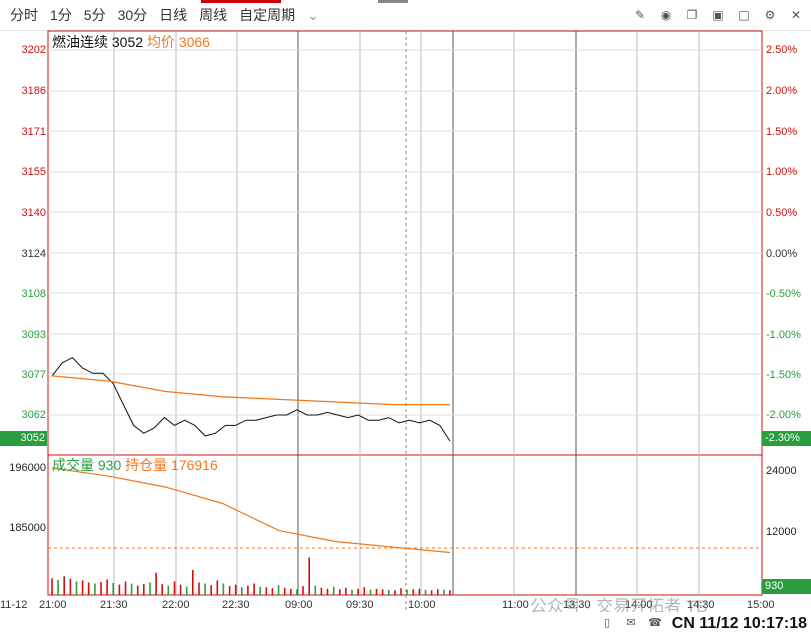 Image resolution: width=811 pixels, height=635 pixels. What do you see at coordinates (393, 1) in the screenshot?
I see `top-sliver-gray` at bounding box center [393, 1].